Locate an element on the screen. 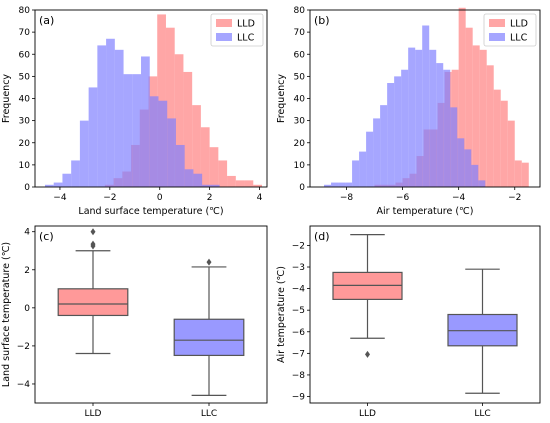 Image resolution: width=550 pixels, height=423 pixels. x-axis-label: Air temperature (℃) is located at coordinates (425, 211).